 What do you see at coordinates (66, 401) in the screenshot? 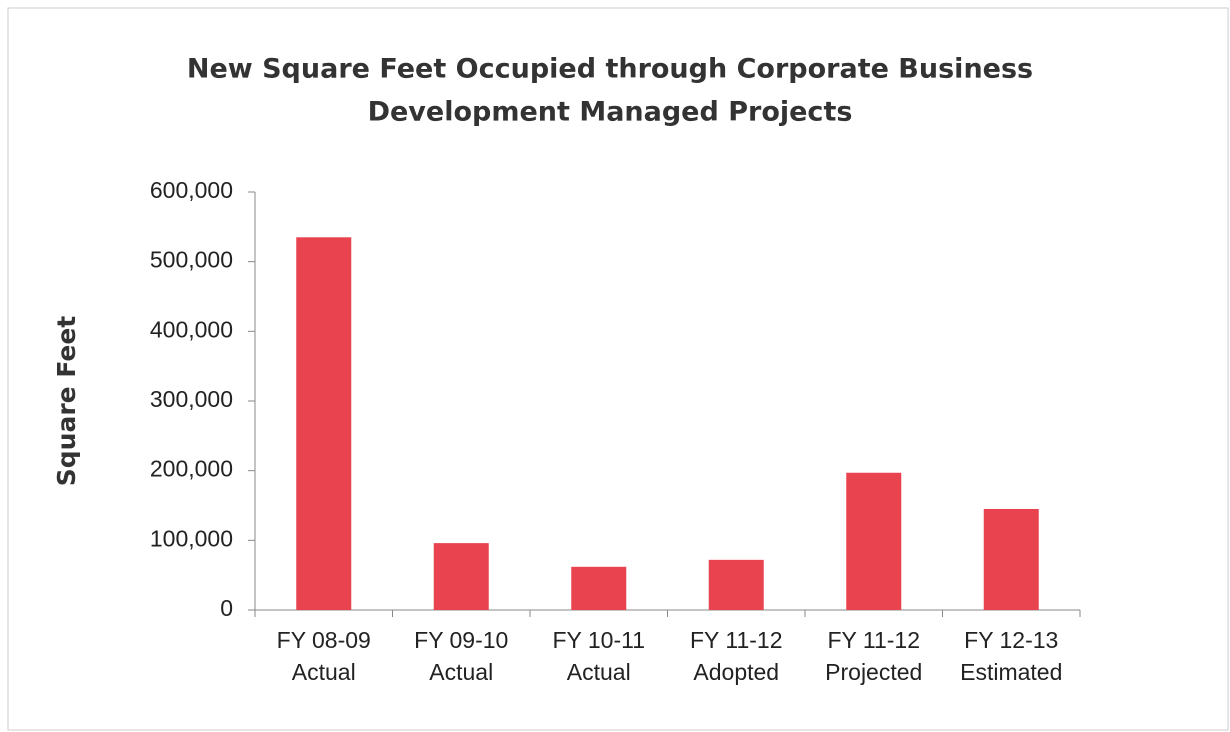
I see `y-axis-label: Square Feet` at bounding box center [66, 401].